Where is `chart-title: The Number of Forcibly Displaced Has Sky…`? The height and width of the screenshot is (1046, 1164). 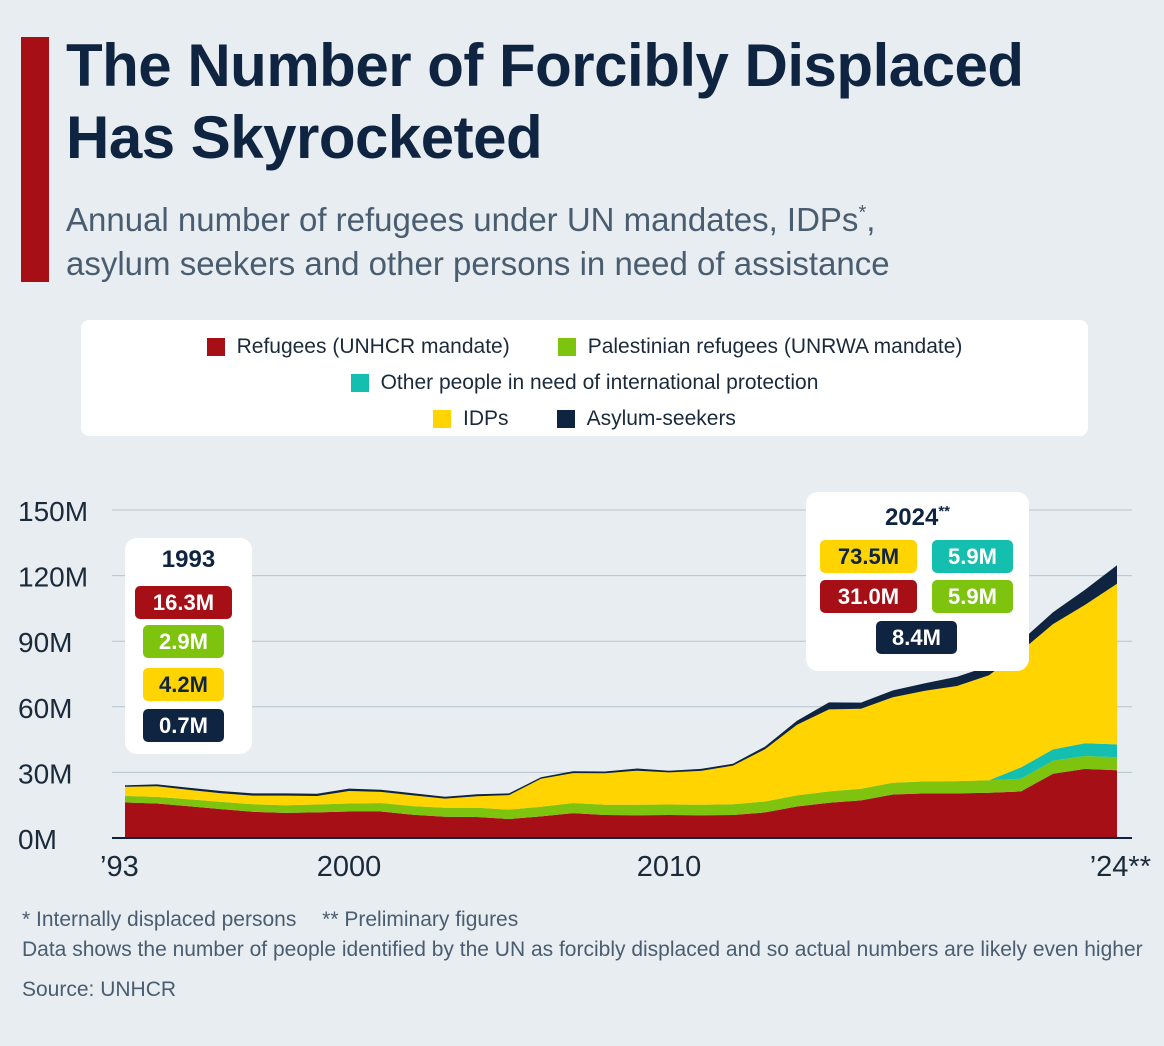
chart-title: The Number of Forcibly Displaced Has Sky… is located at coordinates (545, 101).